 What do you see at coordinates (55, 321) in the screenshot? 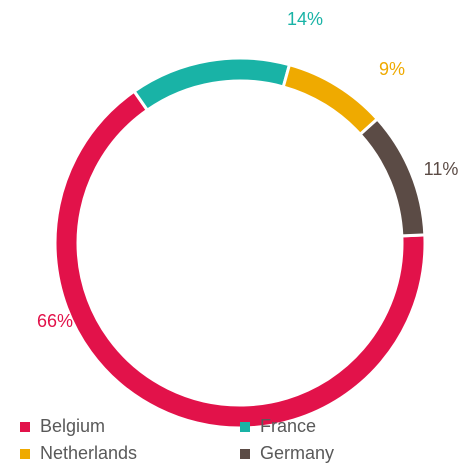
I see `data-label: 66%` at bounding box center [55, 321].